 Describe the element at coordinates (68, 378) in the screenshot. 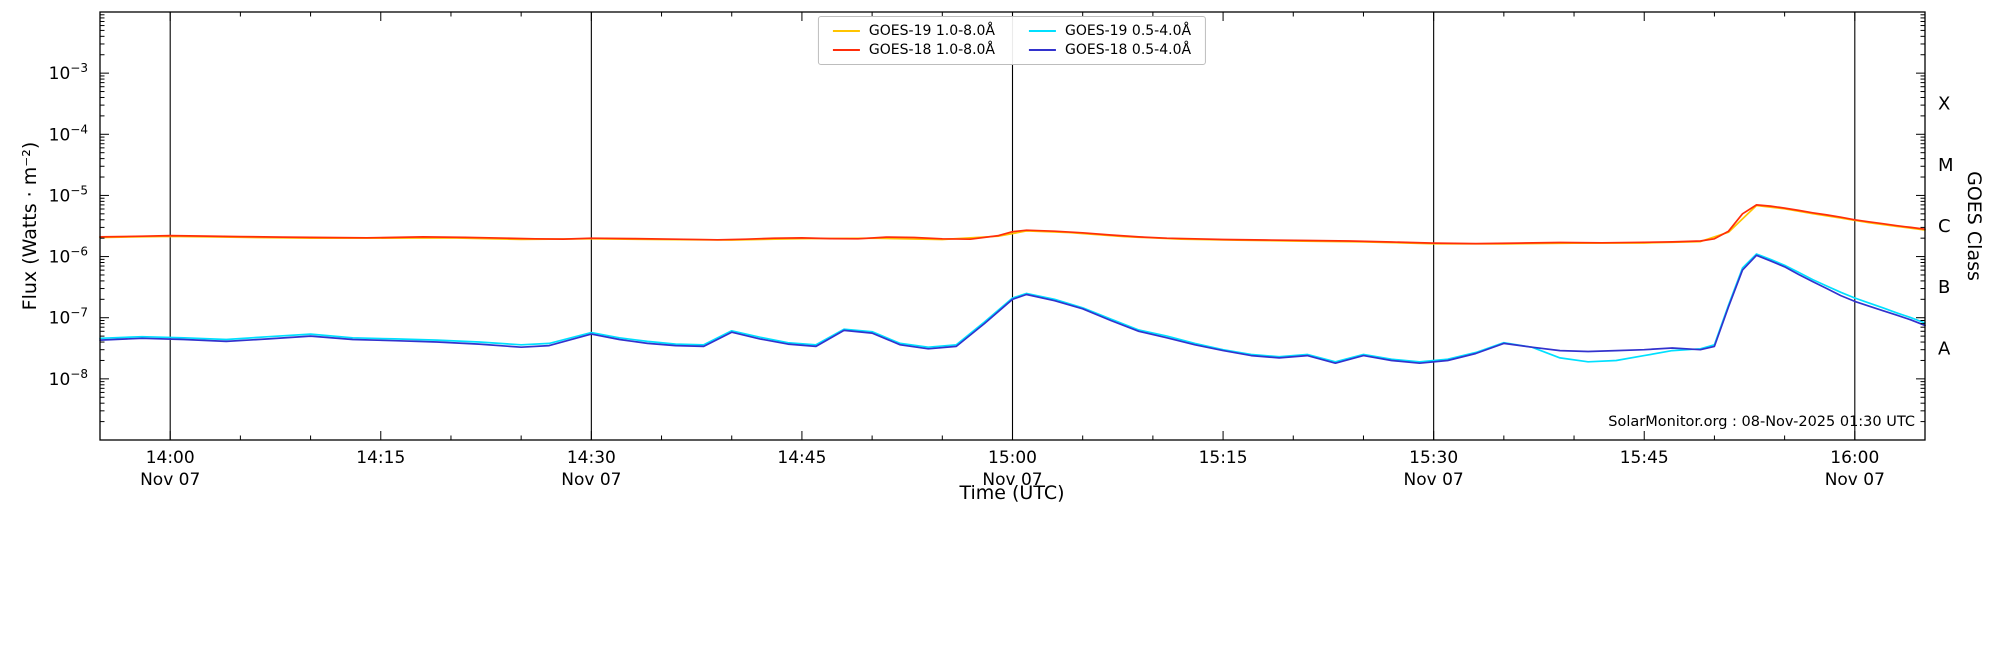

I see `y-tick-label: 10⁻⁸` at that location.